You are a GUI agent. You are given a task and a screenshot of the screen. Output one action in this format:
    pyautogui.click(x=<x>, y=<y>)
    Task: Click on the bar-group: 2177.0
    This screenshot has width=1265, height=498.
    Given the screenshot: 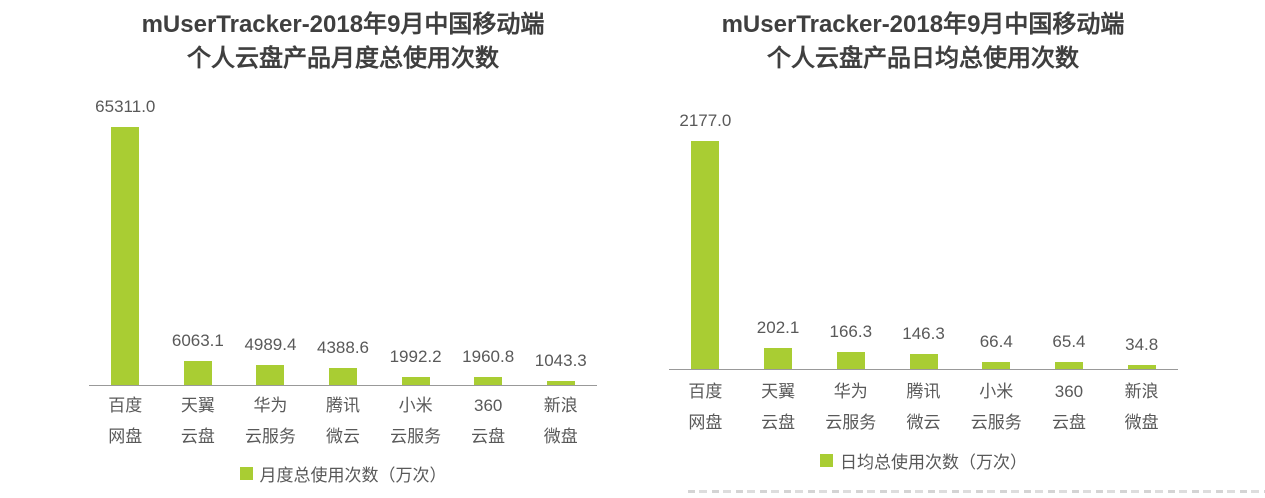 What is the action you would take?
    pyautogui.click(x=705, y=239)
    